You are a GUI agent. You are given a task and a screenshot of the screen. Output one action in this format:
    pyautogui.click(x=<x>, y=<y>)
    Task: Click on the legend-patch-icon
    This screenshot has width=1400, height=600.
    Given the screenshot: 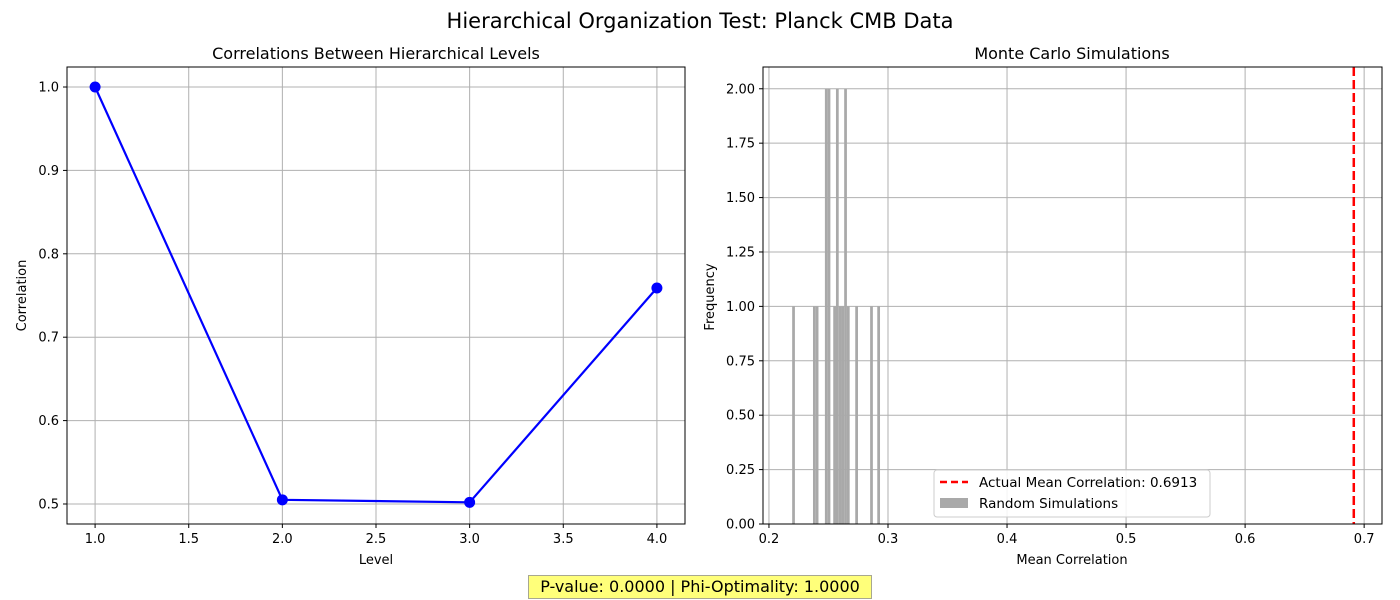 What is the action you would take?
    pyautogui.click(x=954, y=503)
    